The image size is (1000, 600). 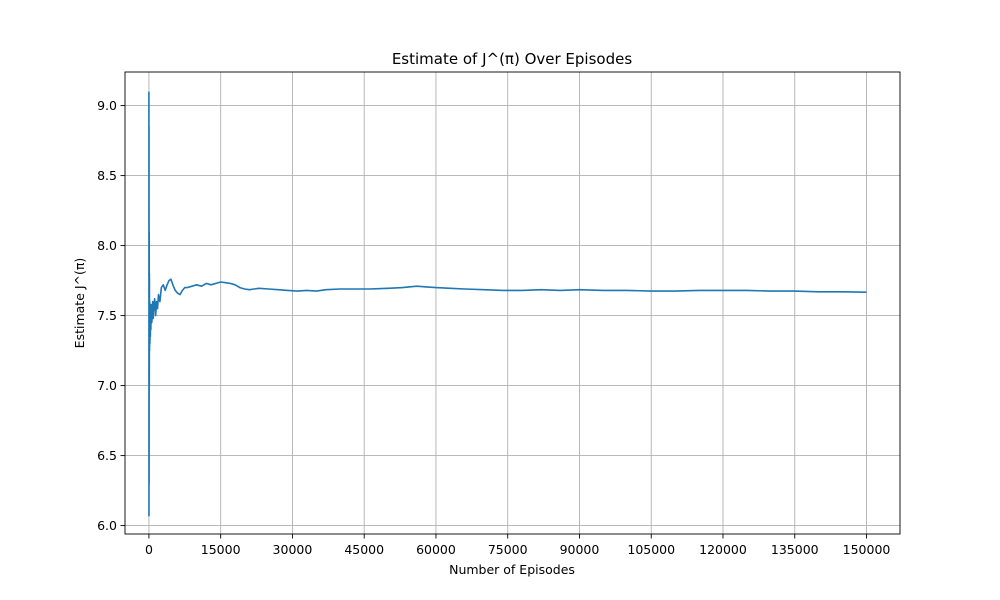 What do you see at coordinates (436, 549) in the screenshot?
I see `x-tick-label: 60000` at bounding box center [436, 549].